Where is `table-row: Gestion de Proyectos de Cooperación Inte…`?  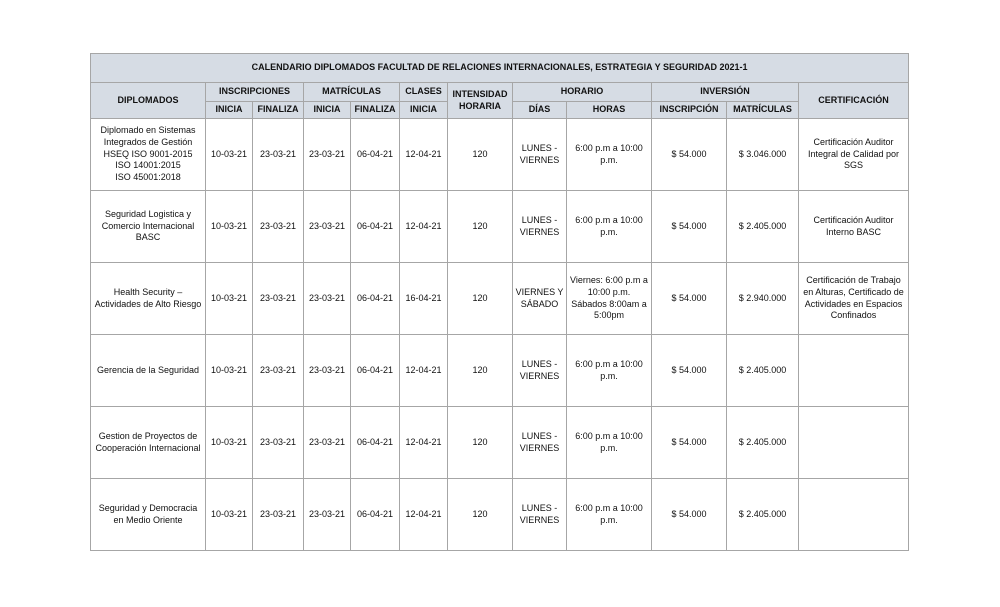
table-row: Gestion de Proyectos de Cooperación Inte… is located at coordinates (500, 442).